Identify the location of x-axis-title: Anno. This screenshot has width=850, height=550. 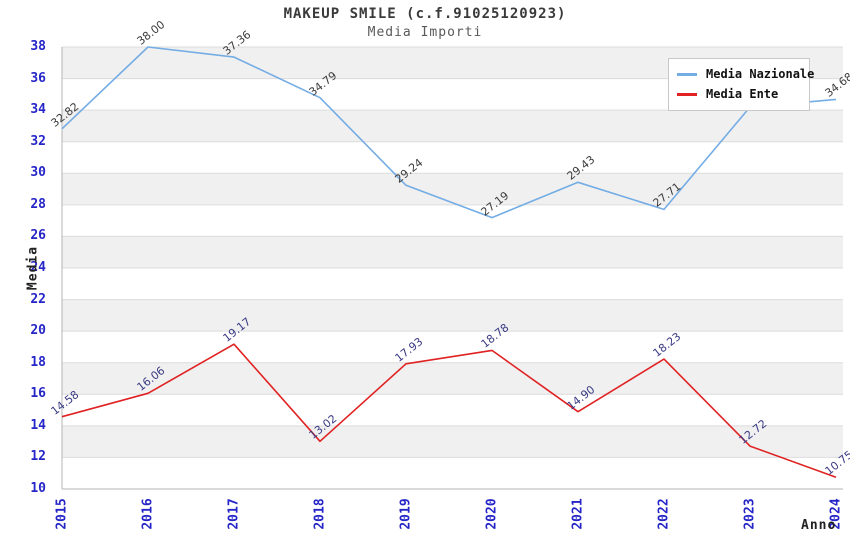
(819, 525).